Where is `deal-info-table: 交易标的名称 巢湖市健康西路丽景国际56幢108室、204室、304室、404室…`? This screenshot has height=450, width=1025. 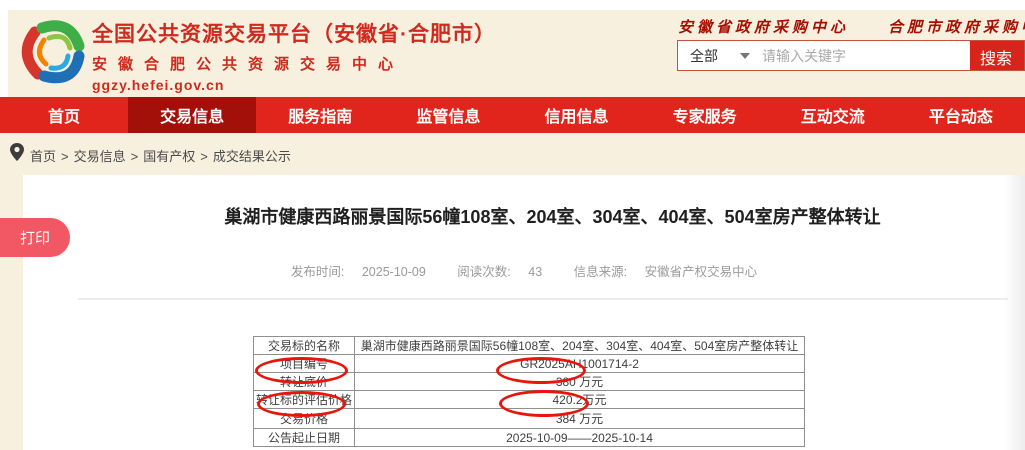 deal-info-table: 交易标的名称 巢湖市健康西路丽景国际56幢108室、204室、304室、404室… is located at coordinates (529, 391).